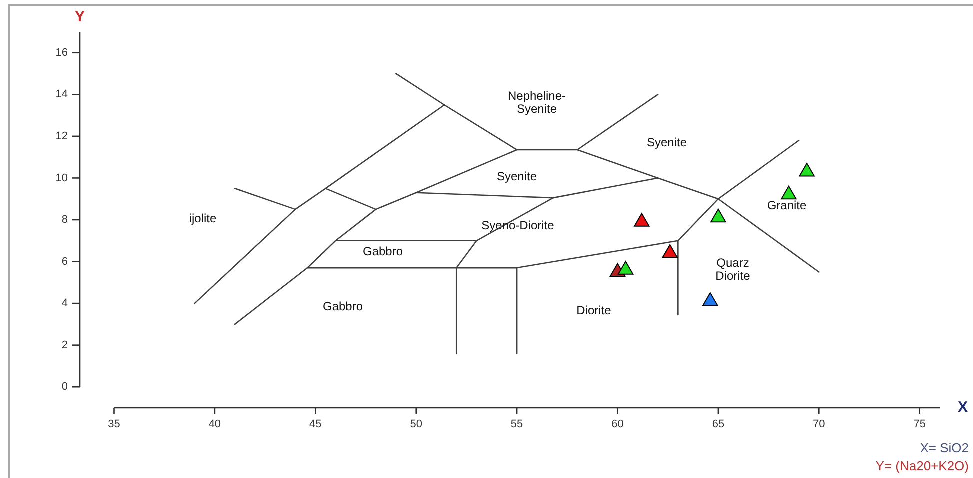 This screenshot has width=973, height=478. Describe the element at coordinates (416, 424) in the screenshot. I see `x-tick-label: 50` at that location.